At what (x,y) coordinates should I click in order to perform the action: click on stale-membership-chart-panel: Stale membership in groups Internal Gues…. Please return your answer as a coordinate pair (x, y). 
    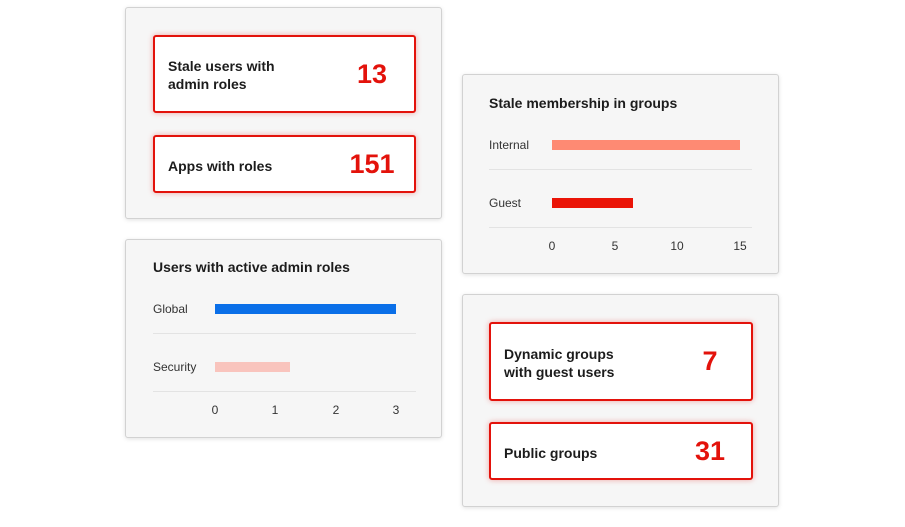
    Looking at the image, I should click on (620, 174).